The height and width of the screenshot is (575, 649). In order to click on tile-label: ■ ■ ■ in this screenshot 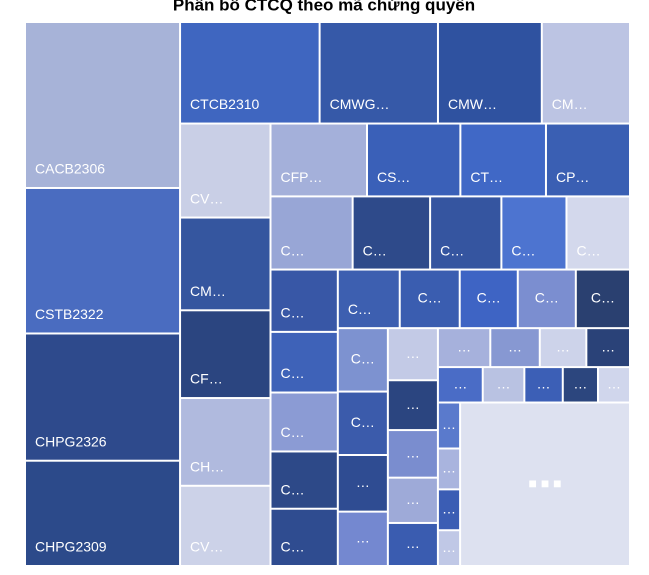, I will do `click(544, 483)`.